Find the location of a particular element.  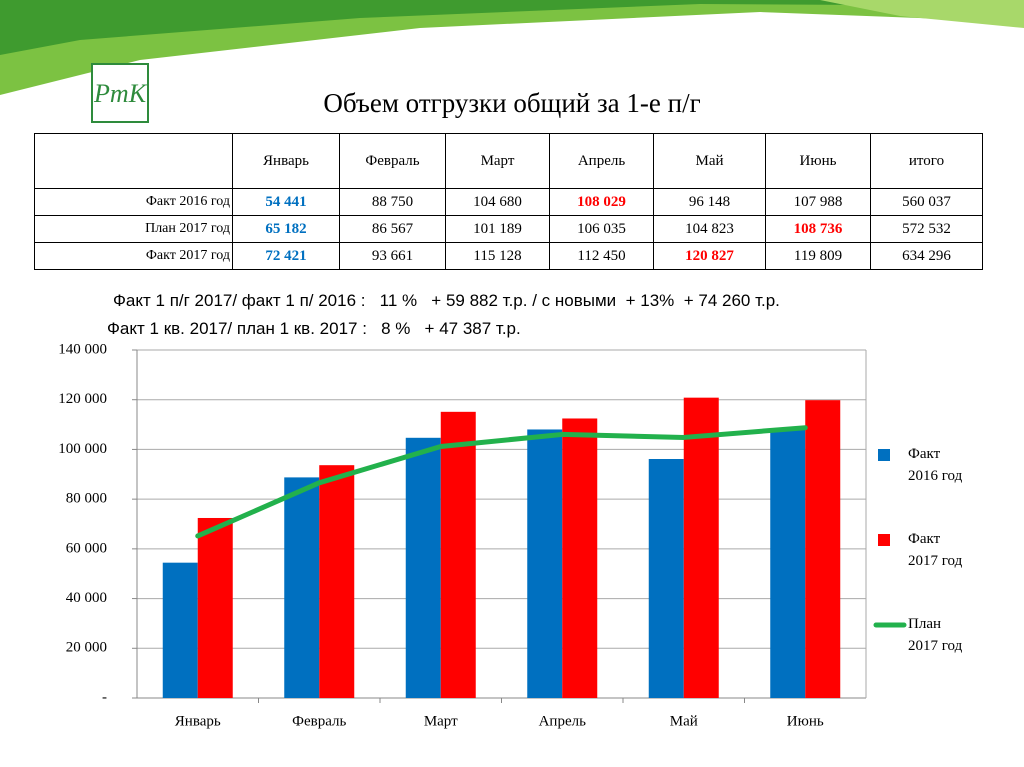

legend-label: Факт 2017 год is located at coordinates (935, 550).